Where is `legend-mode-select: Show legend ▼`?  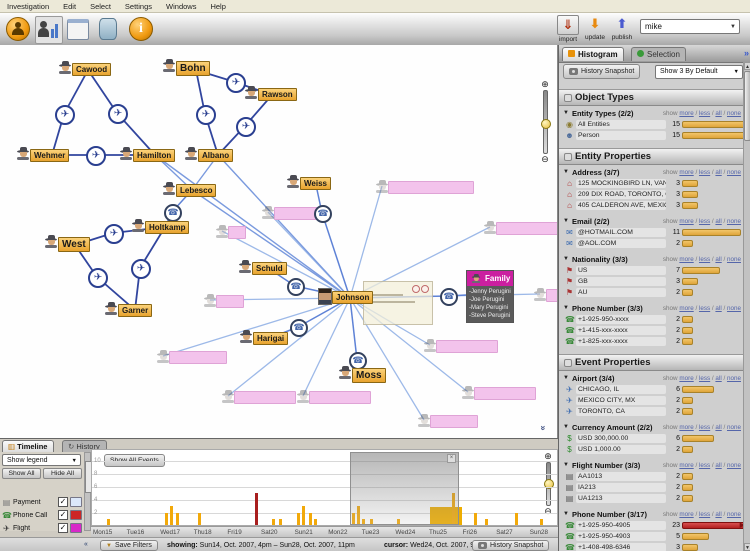
legend-mode-select: Show legend ▼ is located at coordinates (41, 460).